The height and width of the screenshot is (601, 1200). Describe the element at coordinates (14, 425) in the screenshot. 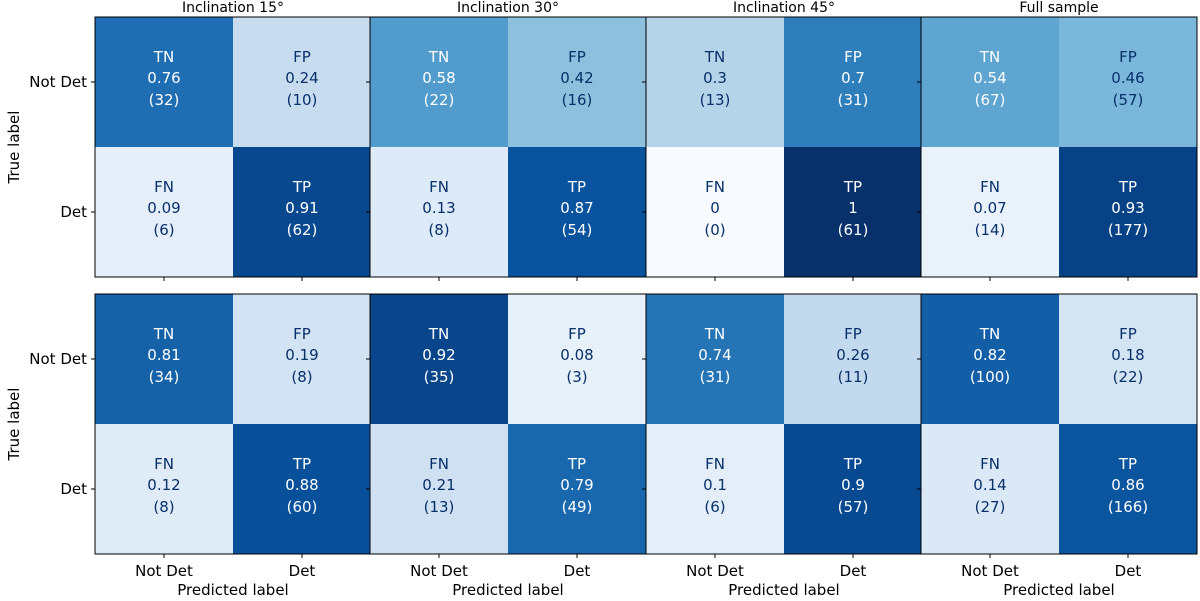

I see `y-axis-label: True label` at that location.